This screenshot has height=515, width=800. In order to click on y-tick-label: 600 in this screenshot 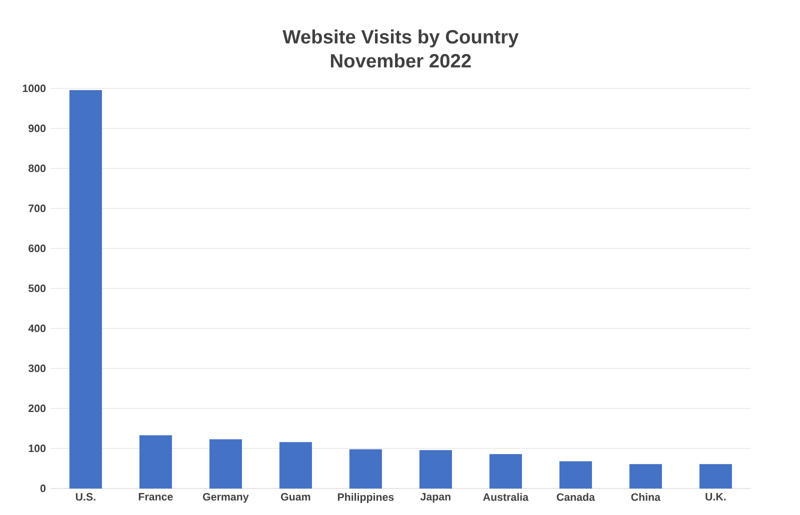, I will do `click(37, 248)`.